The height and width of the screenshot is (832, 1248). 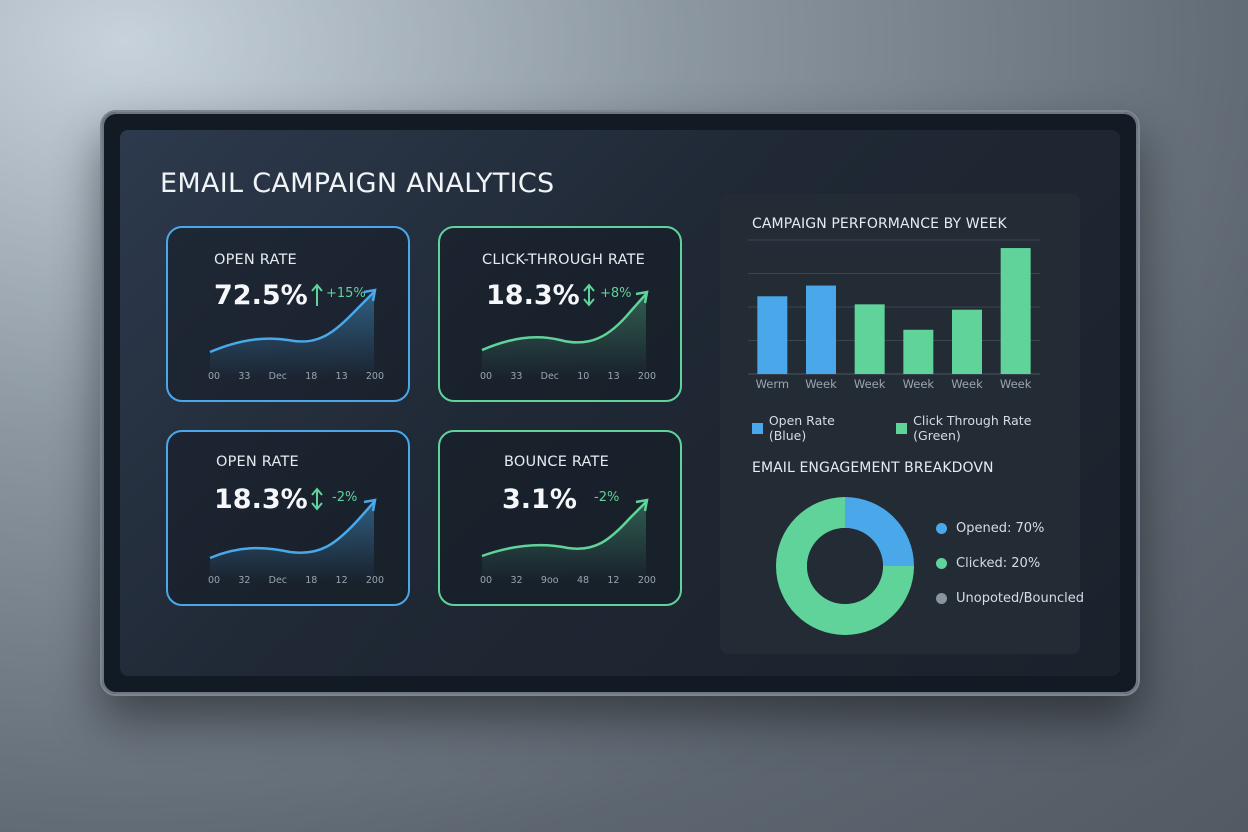 I want to click on click-through-rate-card: CLICK-THROUGH RATE 18.3% +8%, so click(x=560, y=314).